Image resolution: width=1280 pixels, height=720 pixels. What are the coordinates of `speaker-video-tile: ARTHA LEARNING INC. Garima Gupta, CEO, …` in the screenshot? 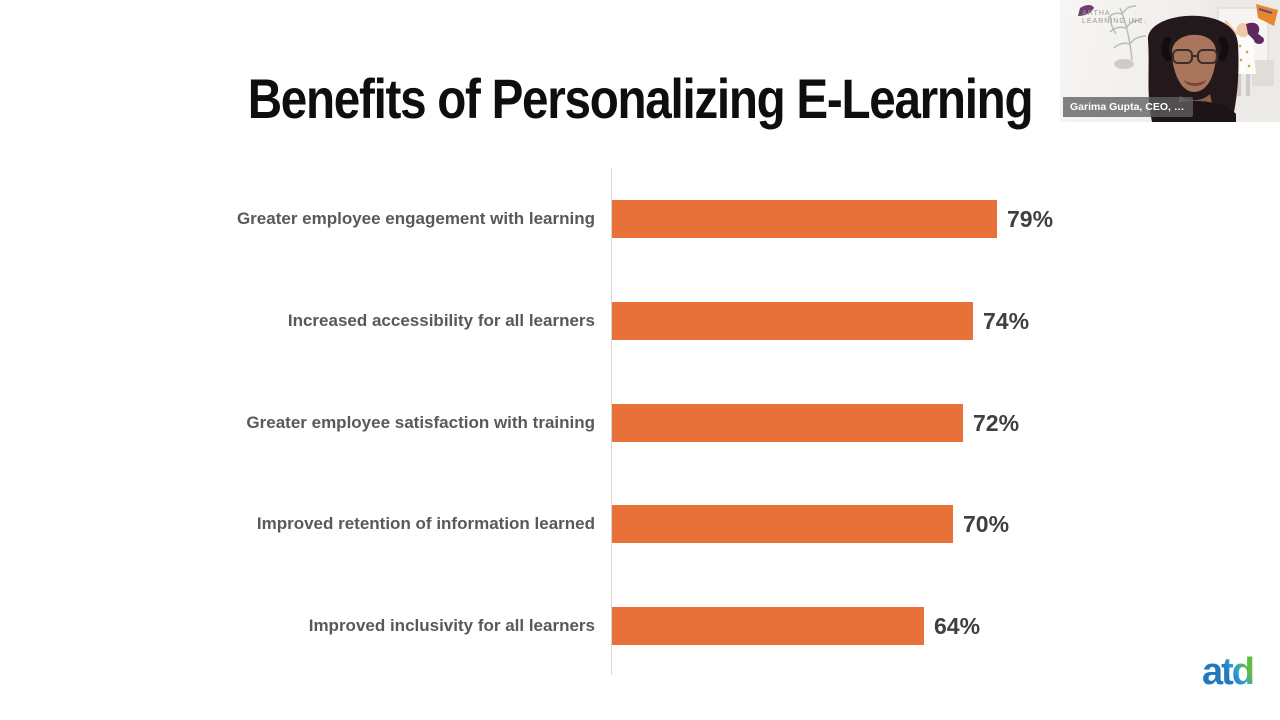 It's located at (1170, 61).